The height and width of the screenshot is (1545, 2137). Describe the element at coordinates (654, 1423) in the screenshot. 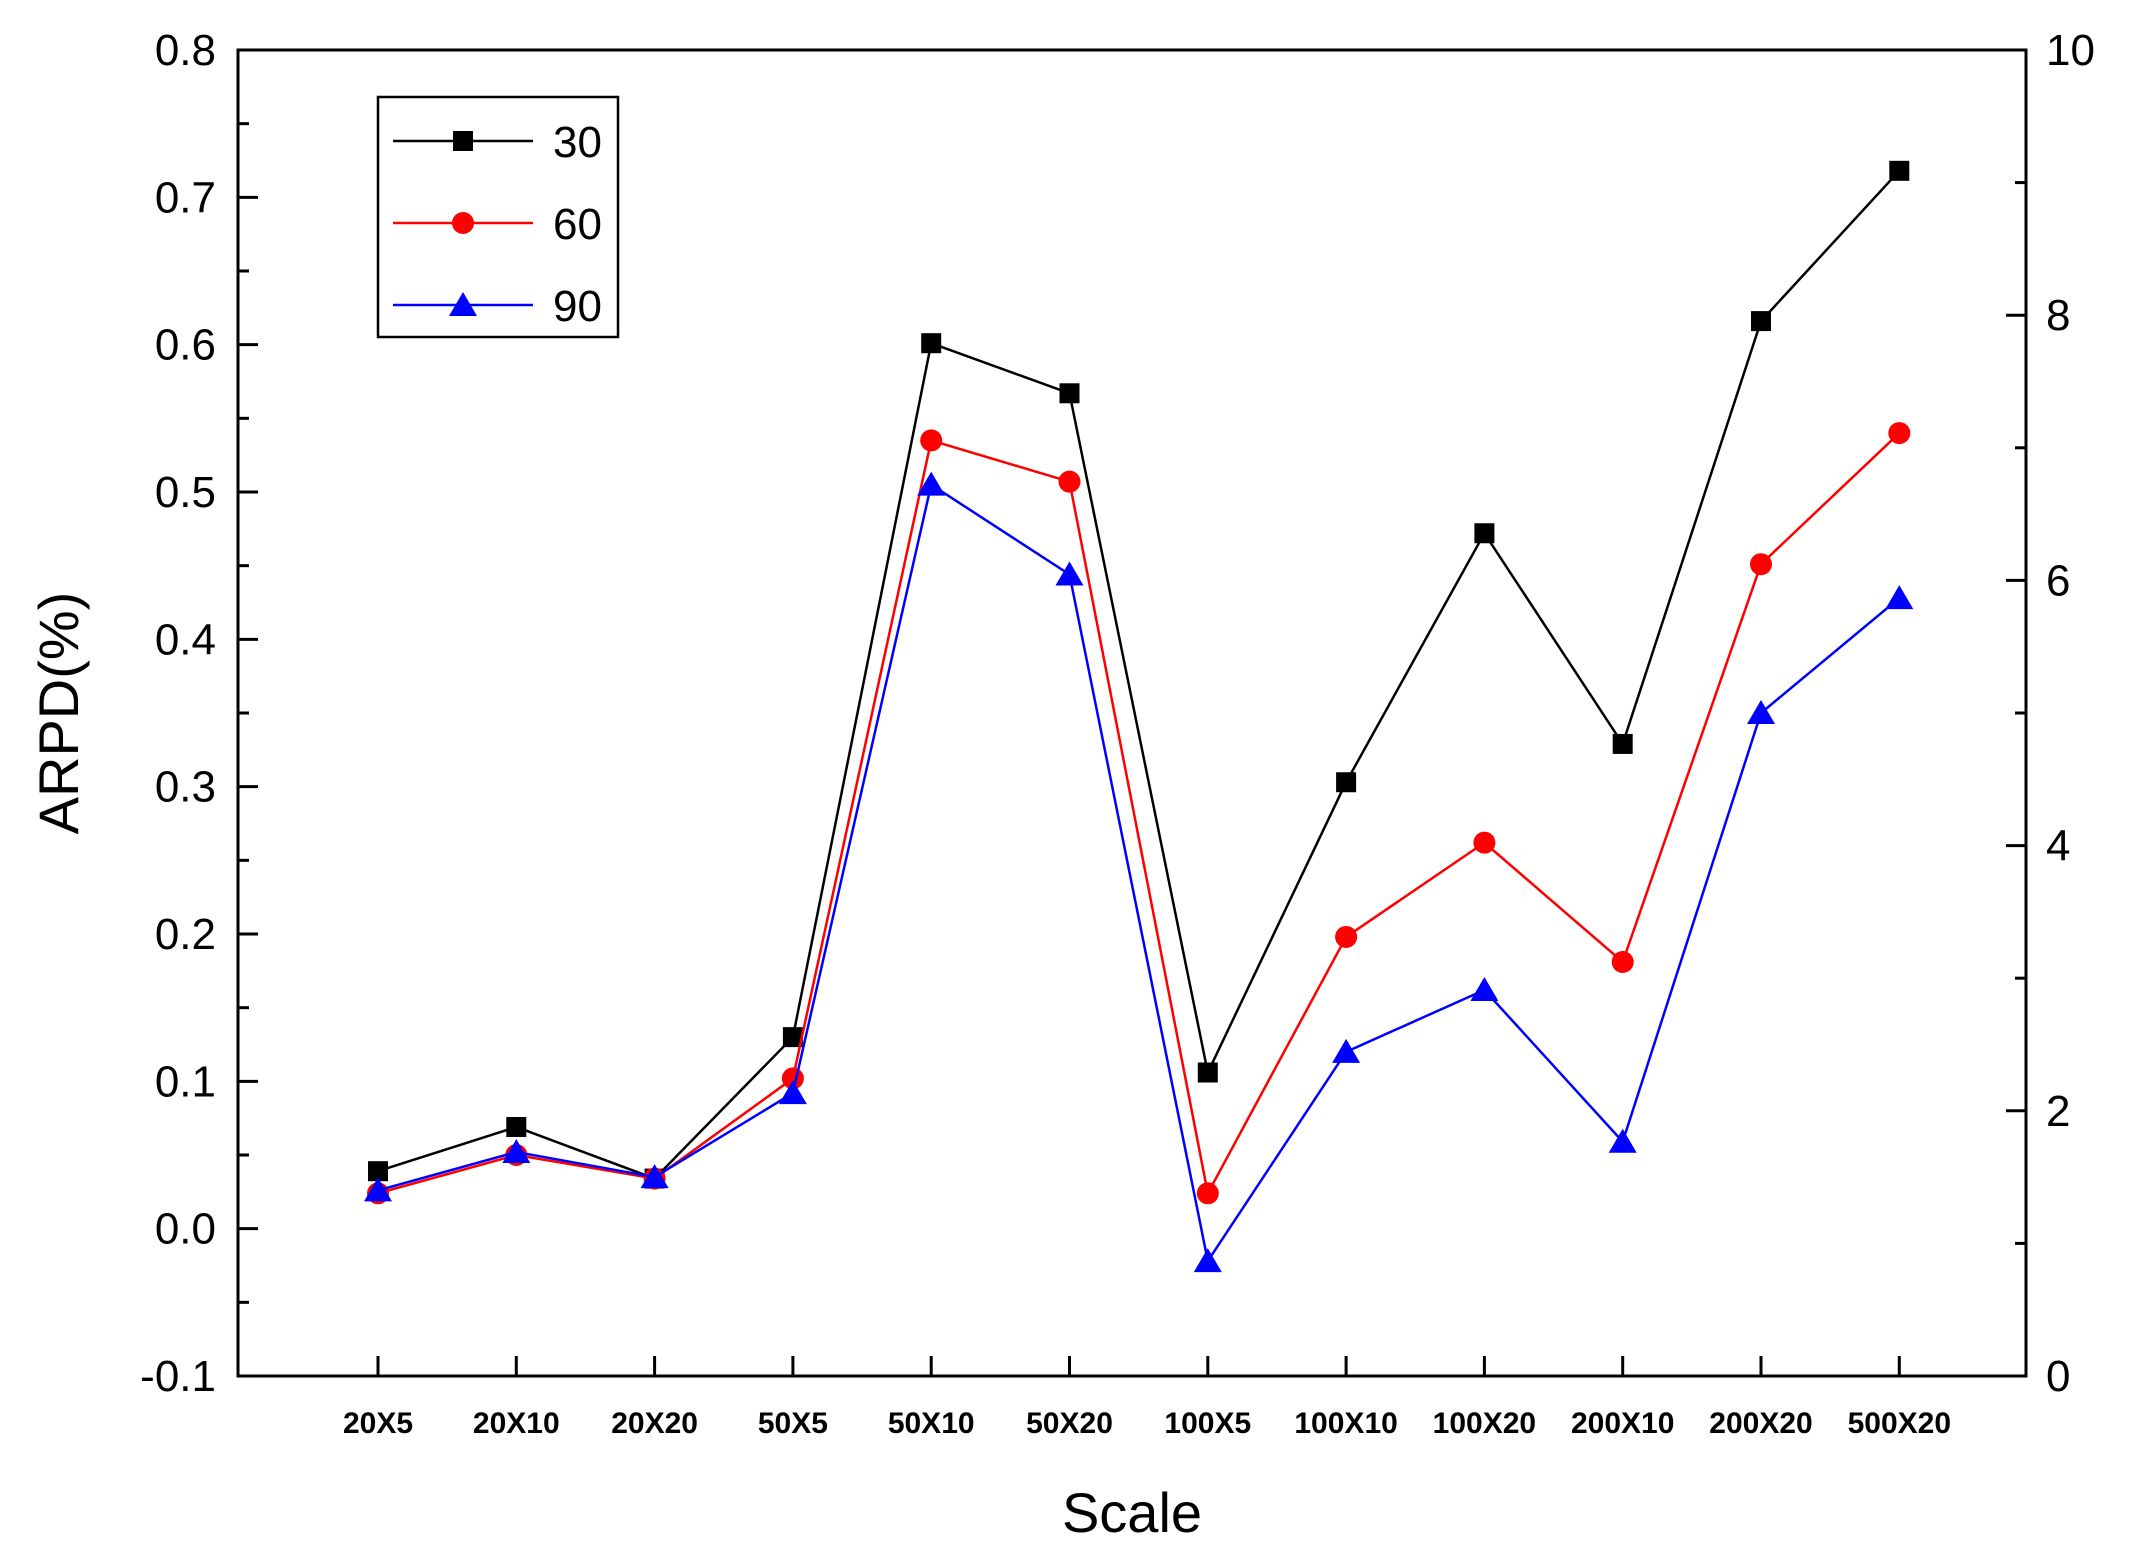

I see `x-tick-label: 20X20` at that location.